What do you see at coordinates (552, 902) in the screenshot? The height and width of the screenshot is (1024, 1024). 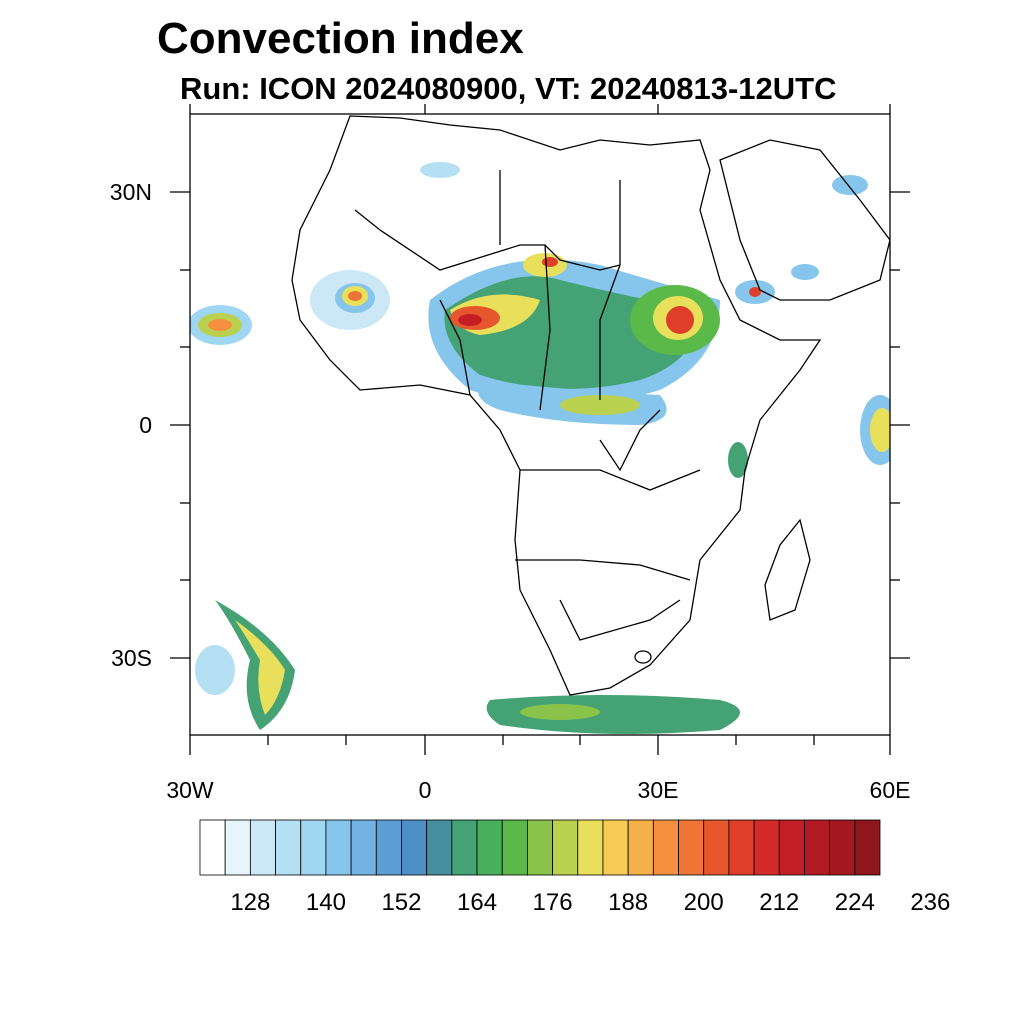 I see `colorbar-label: 176` at bounding box center [552, 902].